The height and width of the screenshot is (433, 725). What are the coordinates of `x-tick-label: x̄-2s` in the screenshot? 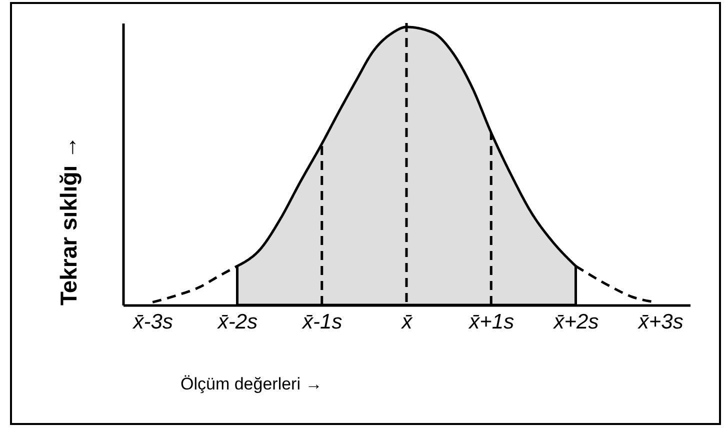 It's located at (237, 322).